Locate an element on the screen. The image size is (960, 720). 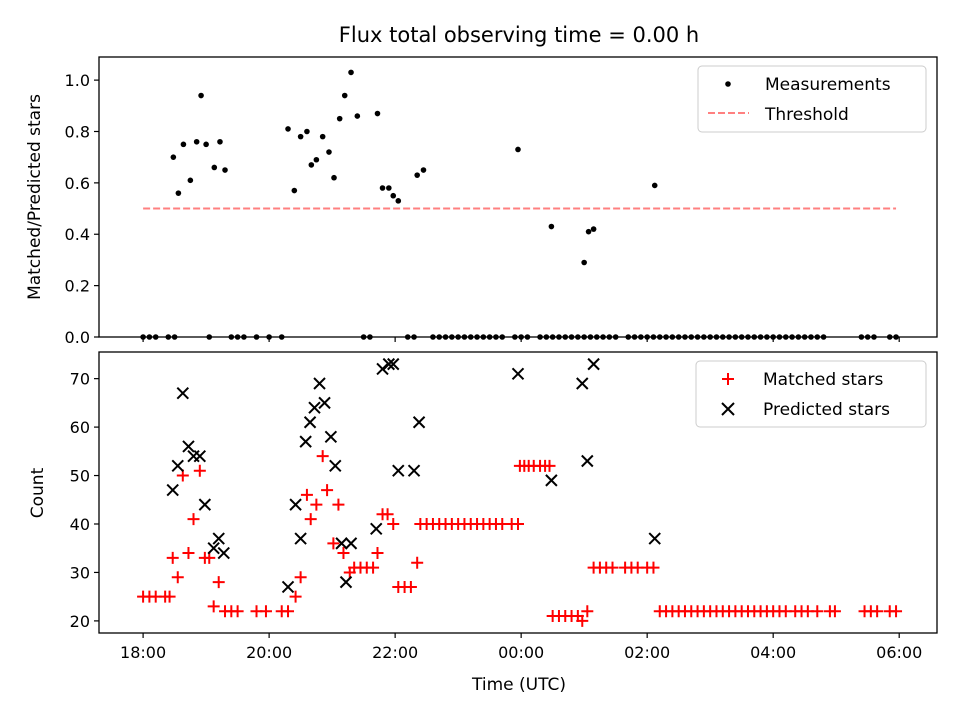
top-y-tick-label: 0.6 is located at coordinates (77, 183).